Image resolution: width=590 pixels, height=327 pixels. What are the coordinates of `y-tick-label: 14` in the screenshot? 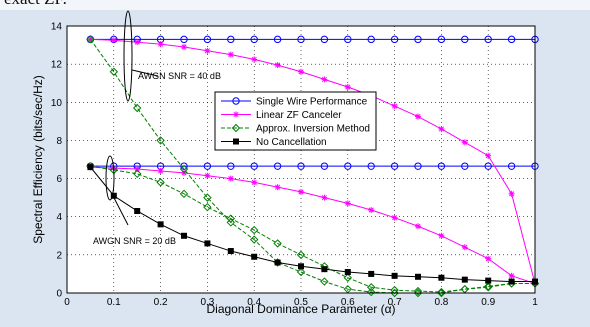 It's located at (57, 27).